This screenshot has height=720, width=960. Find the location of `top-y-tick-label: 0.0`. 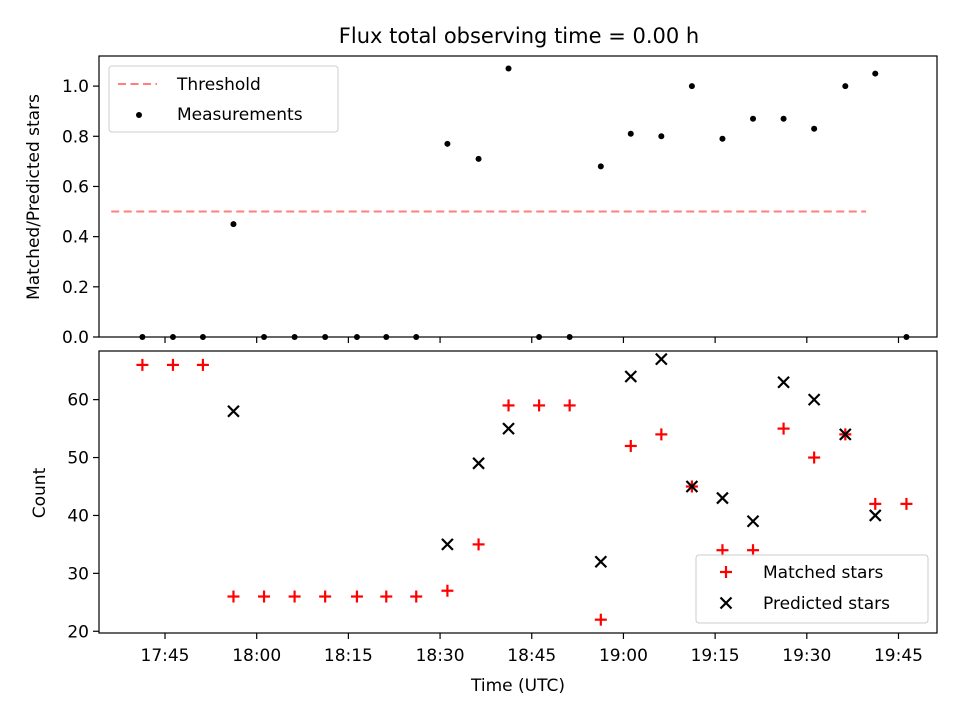

top-y-tick-label: 0.0 is located at coordinates (75, 338).